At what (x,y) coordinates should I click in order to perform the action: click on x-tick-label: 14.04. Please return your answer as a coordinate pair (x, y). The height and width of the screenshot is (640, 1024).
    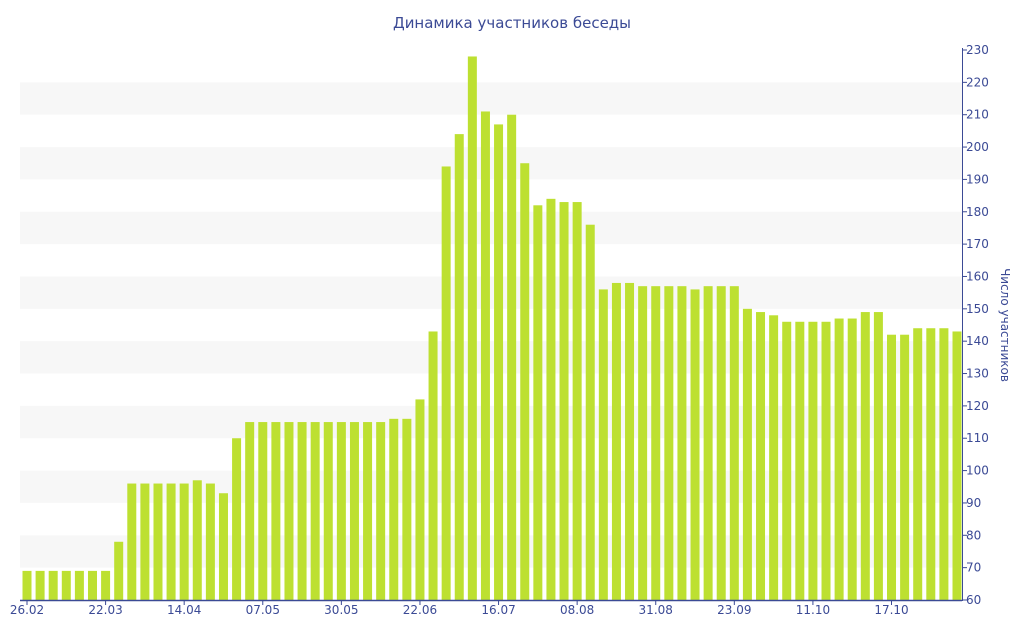
    Looking at the image, I should click on (184, 610).